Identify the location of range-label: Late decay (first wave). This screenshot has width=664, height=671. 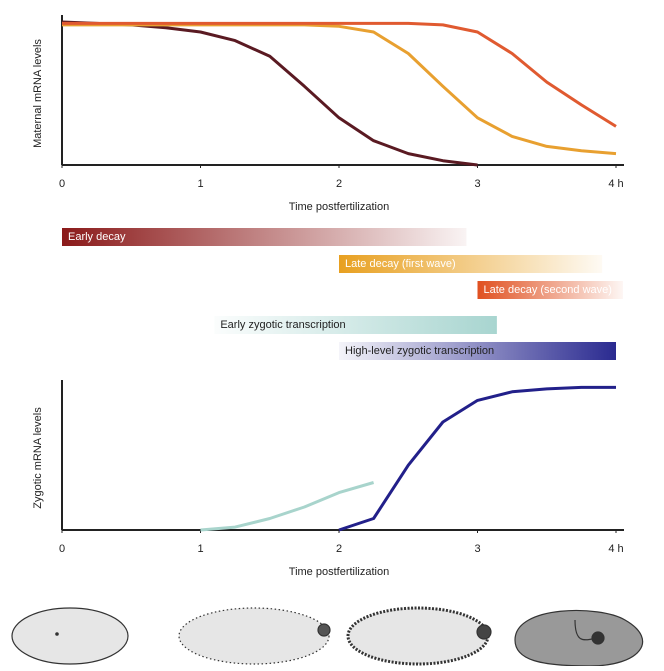
(400, 264).